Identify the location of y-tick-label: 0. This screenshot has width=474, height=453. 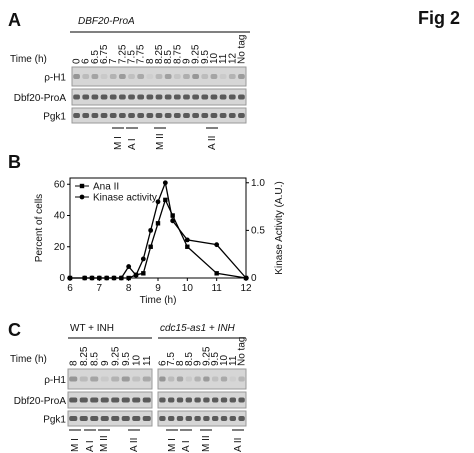
(62, 278).